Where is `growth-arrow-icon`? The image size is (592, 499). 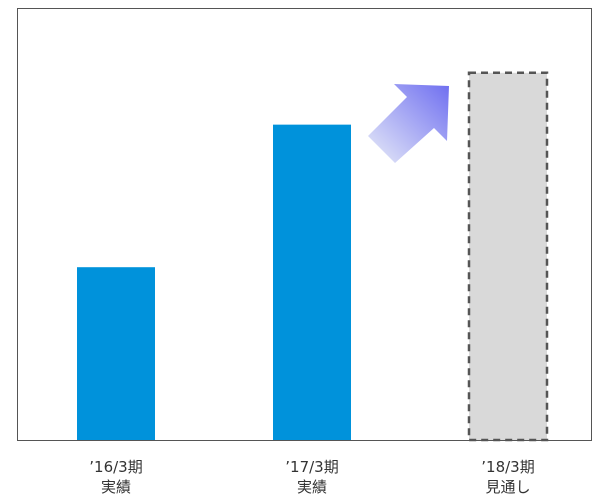
growth-arrow-icon is located at coordinates (408, 123).